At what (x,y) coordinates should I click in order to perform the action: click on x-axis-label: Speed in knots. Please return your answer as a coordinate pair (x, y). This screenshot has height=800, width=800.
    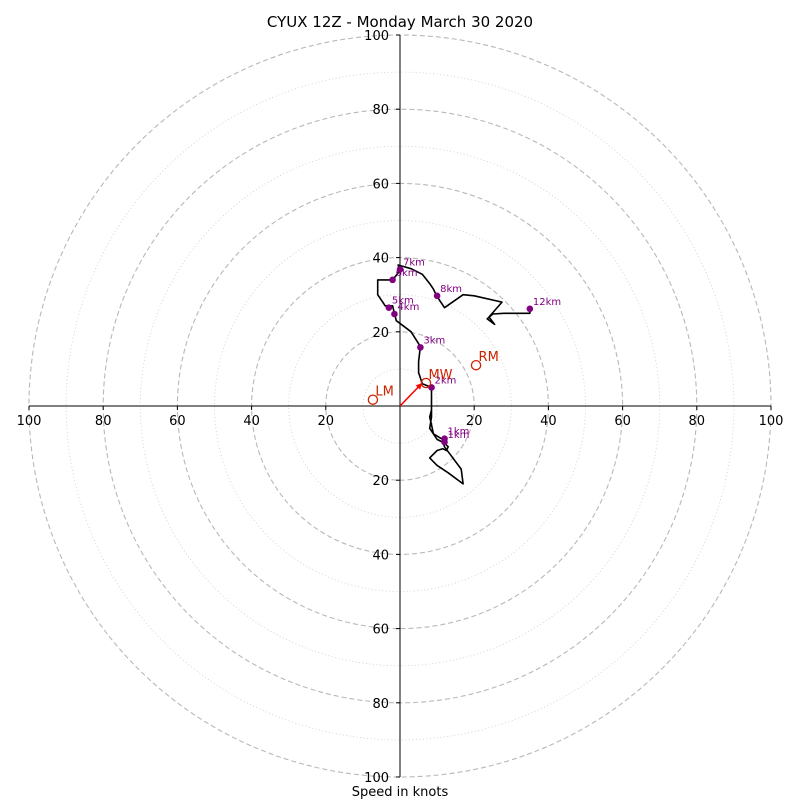
    Looking at the image, I should click on (400, 792).